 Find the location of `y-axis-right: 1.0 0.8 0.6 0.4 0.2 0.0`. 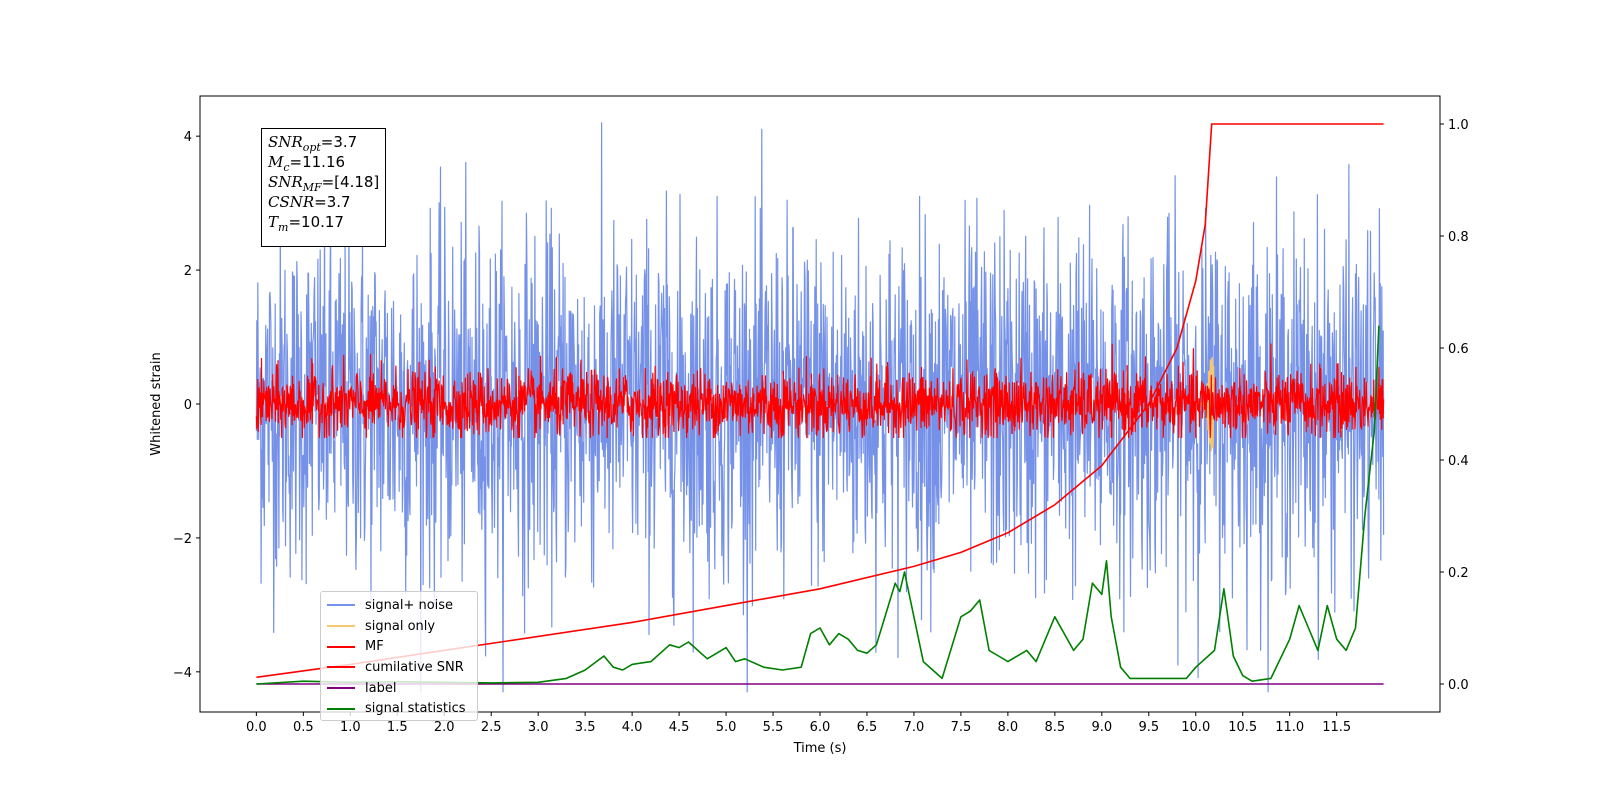

y-axis-right: 1.0 0.8 0.6 0.4 0.2 0.0 is located at coordinates (1454, 405).